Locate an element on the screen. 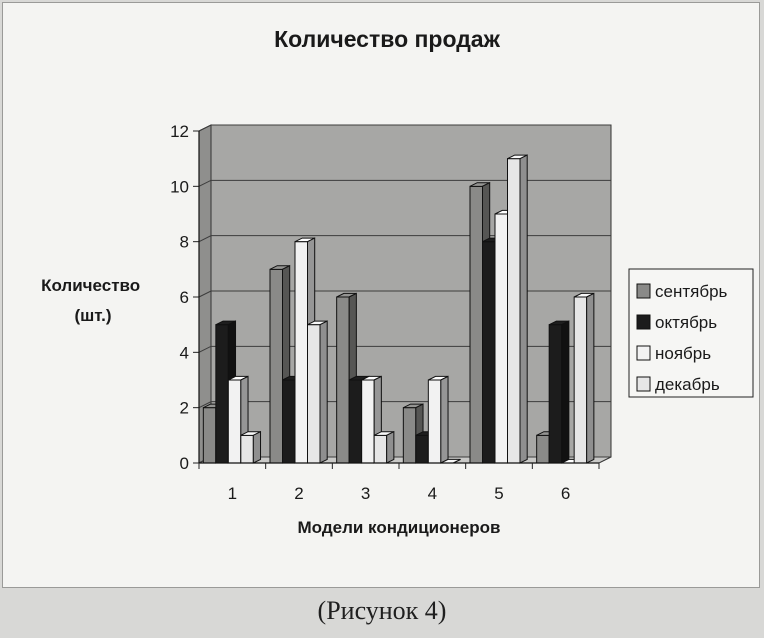  x-tick-label: 4 is located at coordinates (432, 493).